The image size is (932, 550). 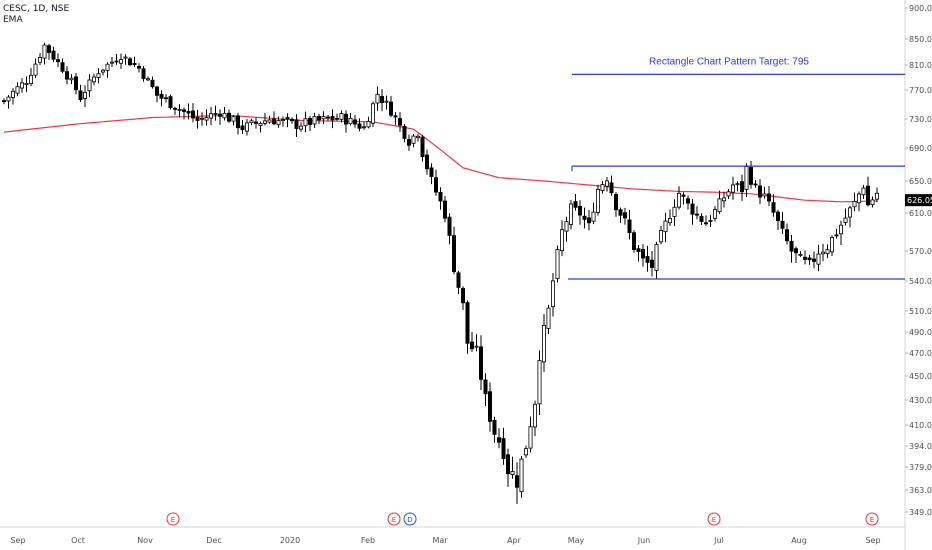 What do you see at coordinates (714, 519) in the screenshot?
I see `earnings-event-marker` at bounding box center [714, 519].